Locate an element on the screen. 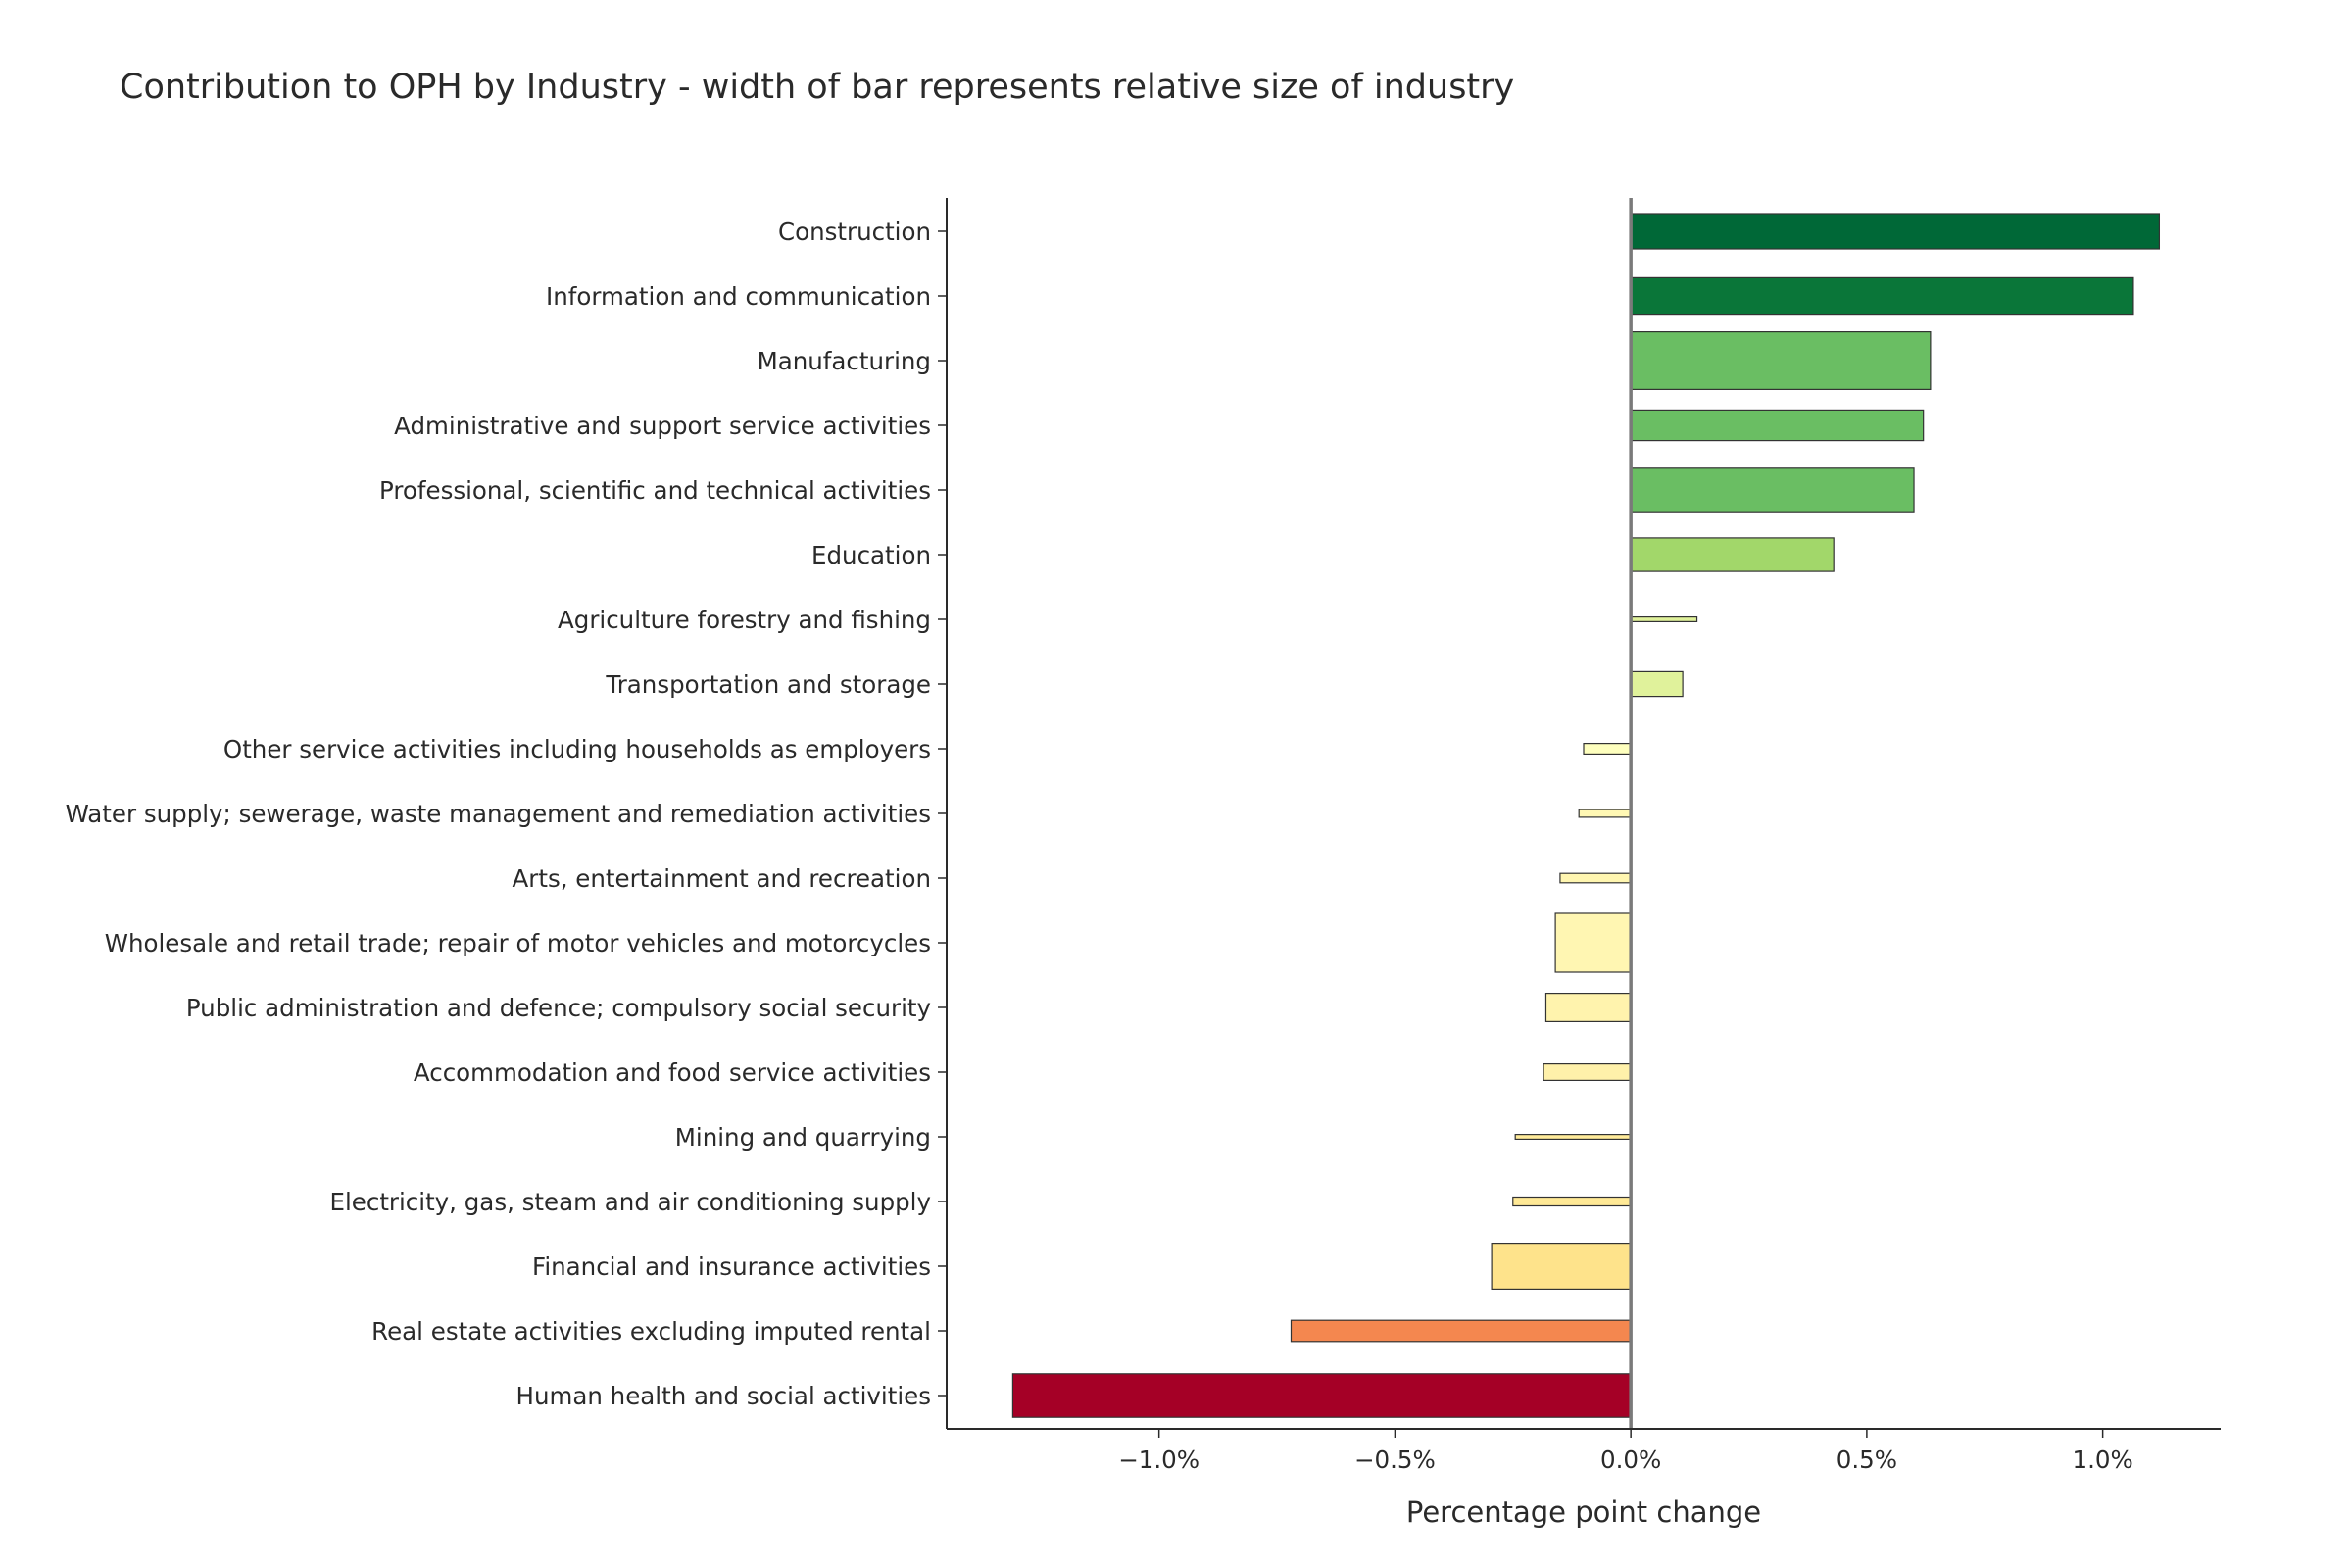 The image size is (2352, 1568). y-tick-label: Transportation and storage is located at coordinates (768, 684).